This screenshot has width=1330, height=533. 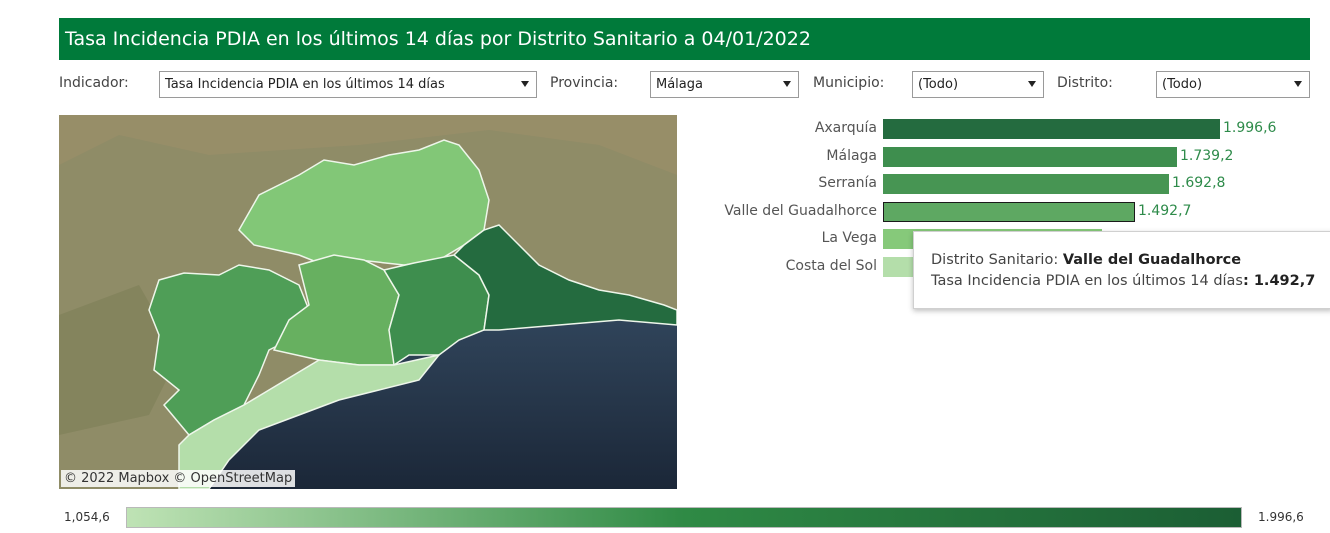 What do you see at coordinates (1207, 155) in the screenshot?
I see `bar-value-label: 1.739,2` at bounding box center [1207, 155].